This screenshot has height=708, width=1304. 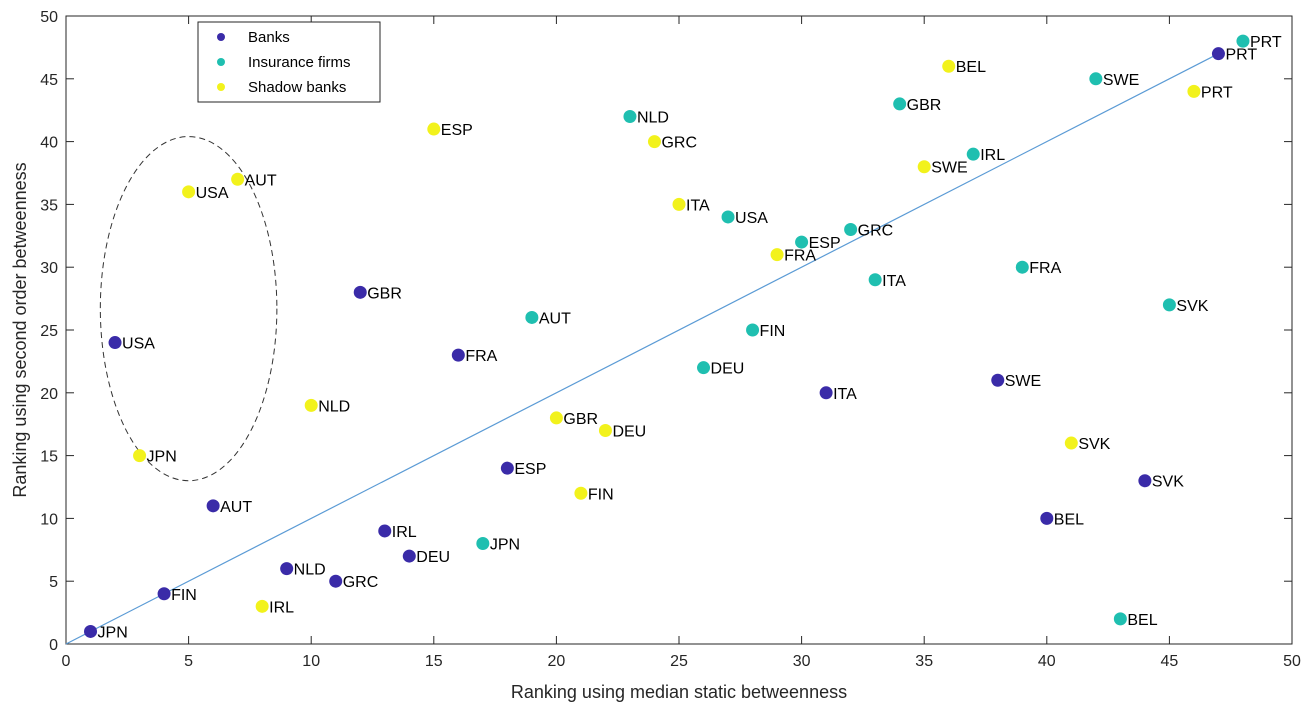 What do you see at coordinates (188, 661) in the screenshot?
I see `x-tick-label: 5` at bounding box center [188, 661].